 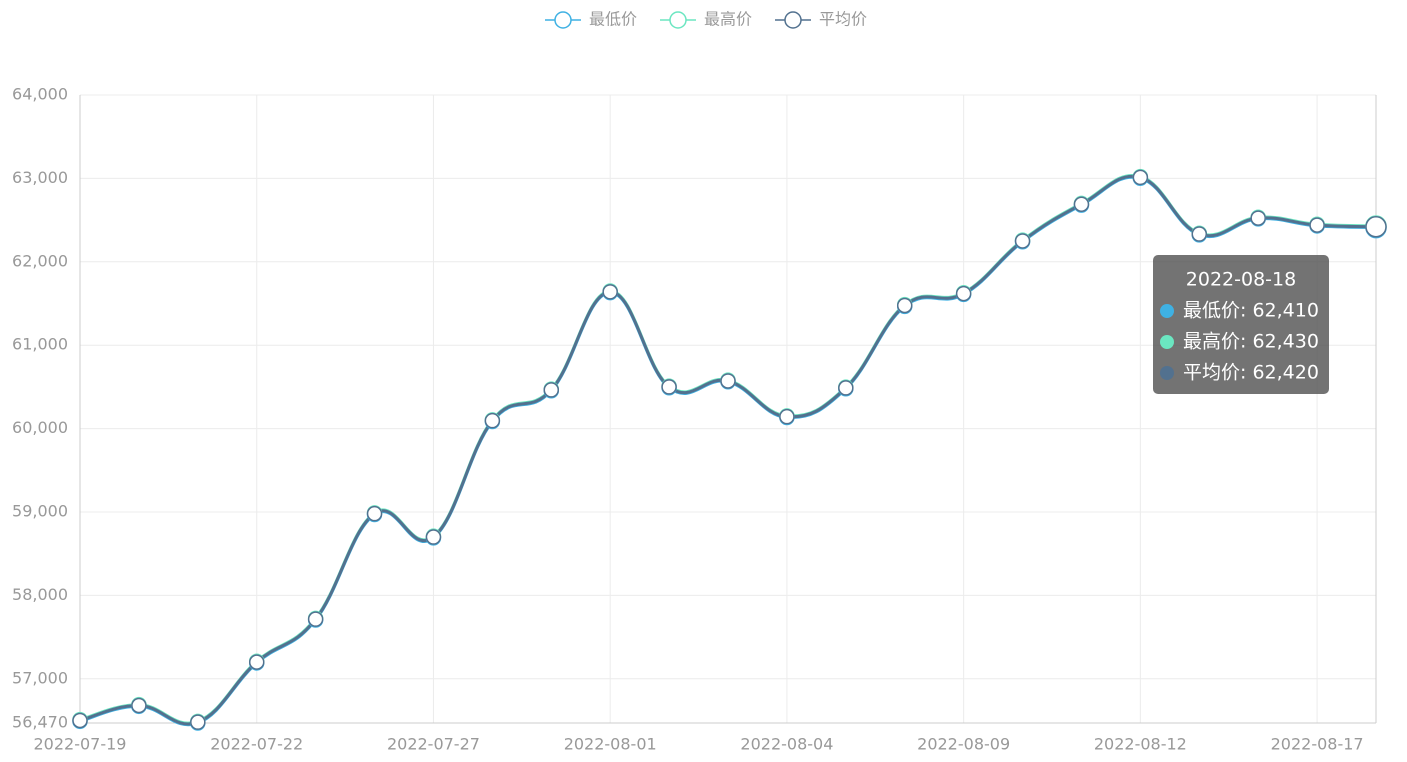 I want to click on y-tick-label: 60,000, so click(x=40, y=427).